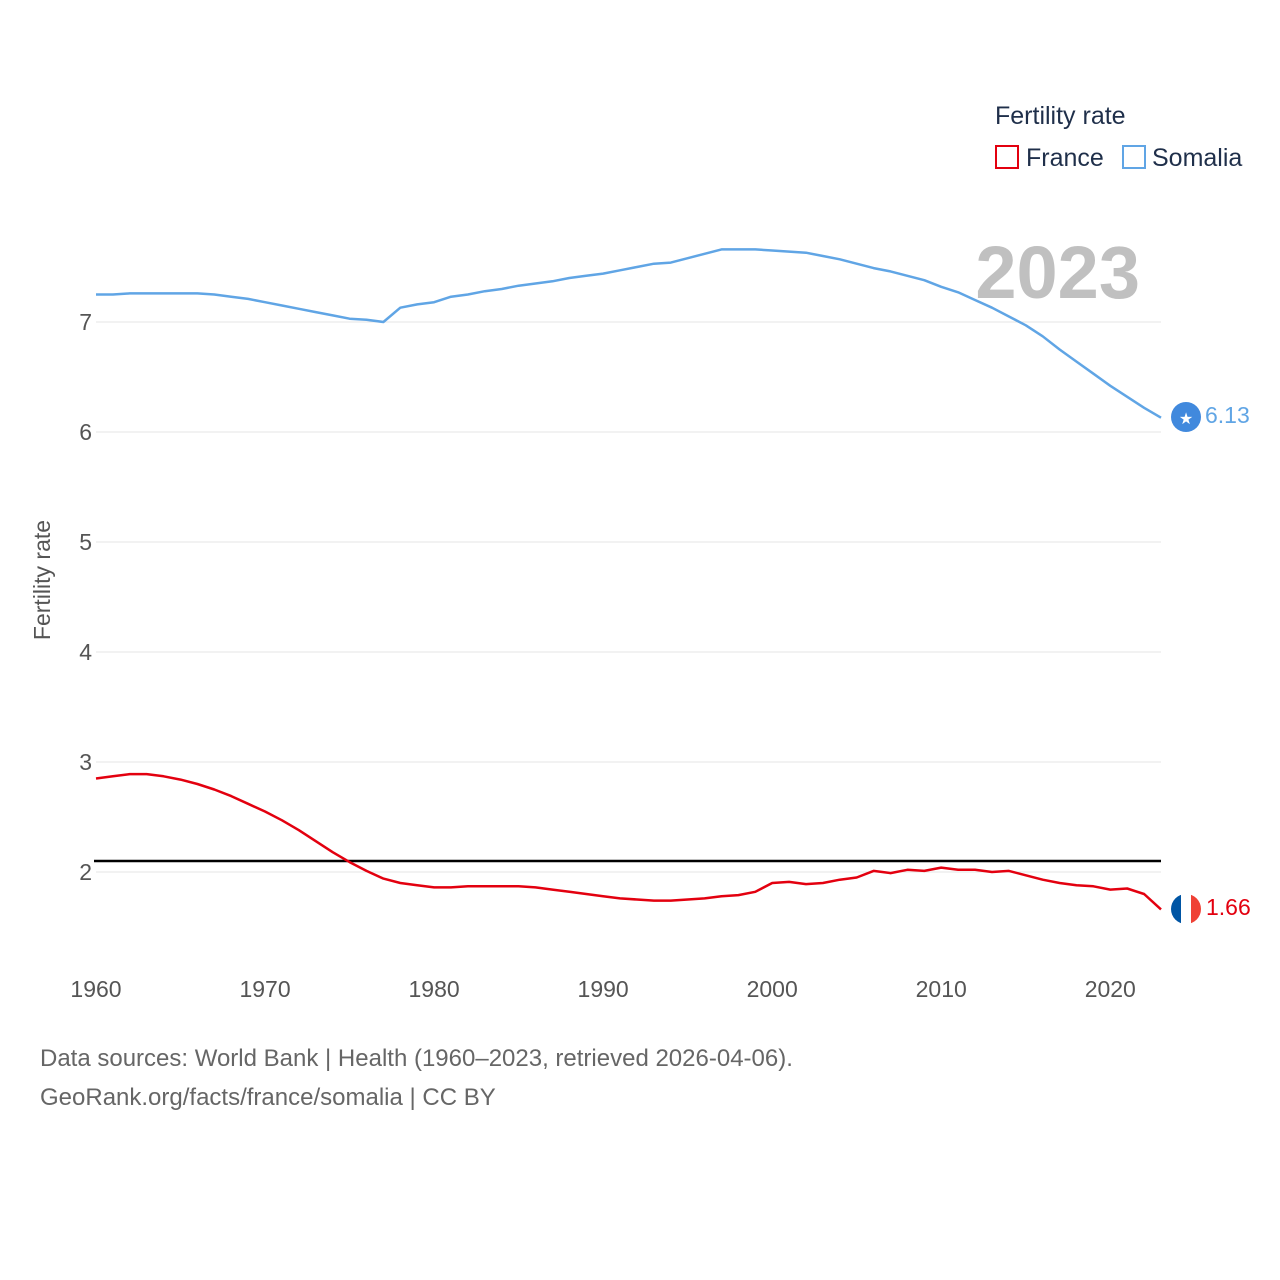 The height and width of the screenshot is (1280, 1280). What do you see at coordinates (1118, 137) in the screenshot?
I see `legend: Fertility rate France Somalia` at bounding box center [1118, 137].